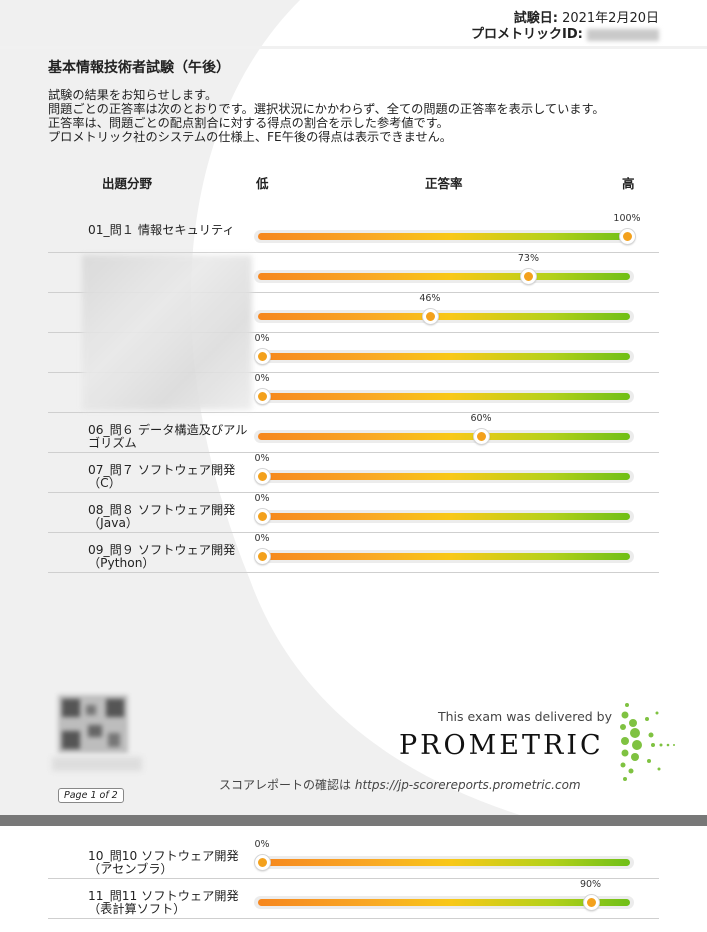 This screenshot has height=932, width=707. I want to click on score-row: 10_問10 ソフトウェア開発（アセンブラ） 0%, so click(353, 859).